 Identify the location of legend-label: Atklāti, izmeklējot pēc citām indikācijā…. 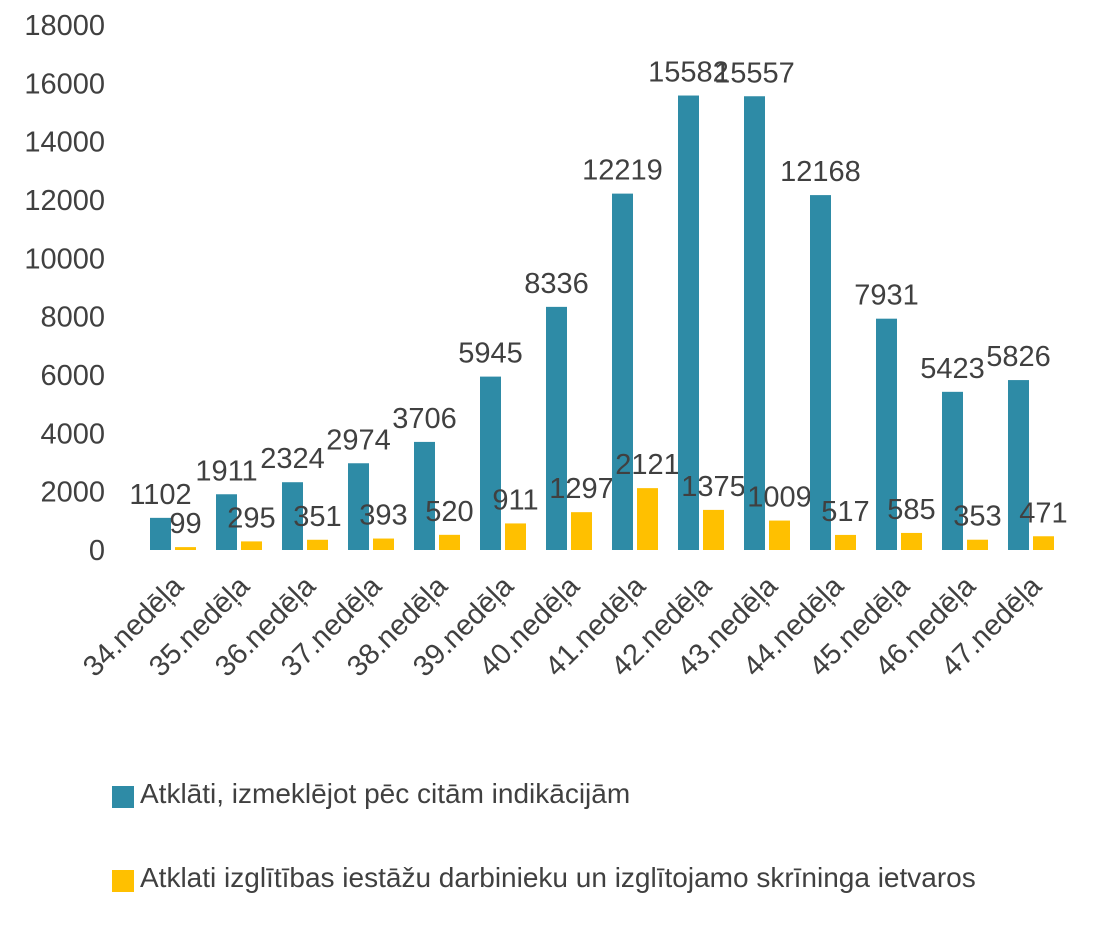
(385, 793).